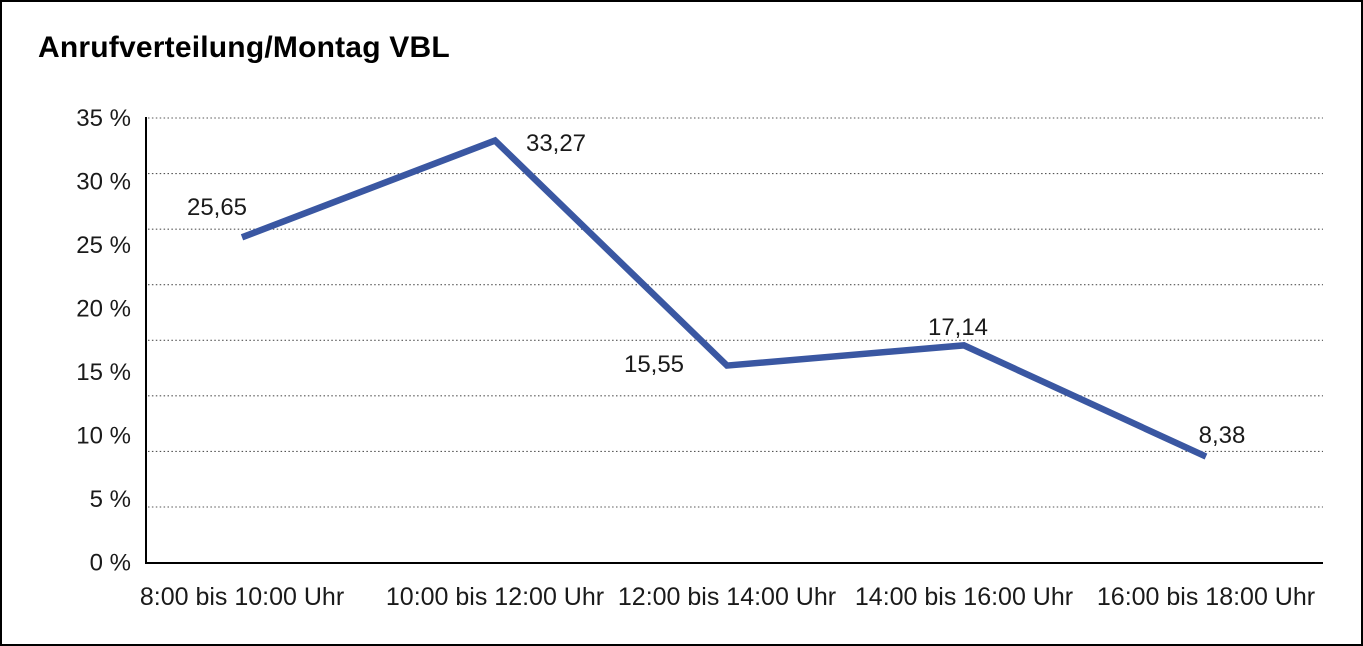  Describe the element at coordinates (110, 563) in the screenshot. I see `y-axis-tick-label: 0 %` at that location.